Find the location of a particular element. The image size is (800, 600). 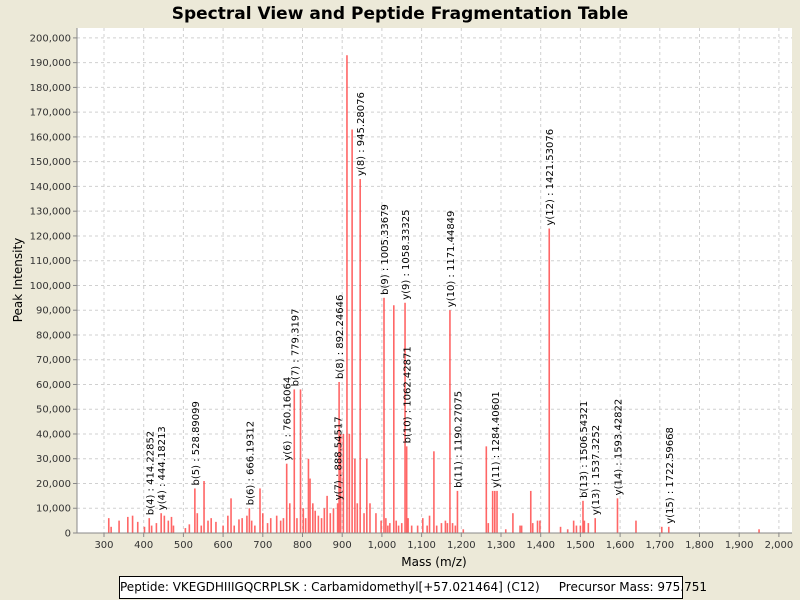

peak-annotation: y(4) : 444.18213 is located at coordinates (162, 468).